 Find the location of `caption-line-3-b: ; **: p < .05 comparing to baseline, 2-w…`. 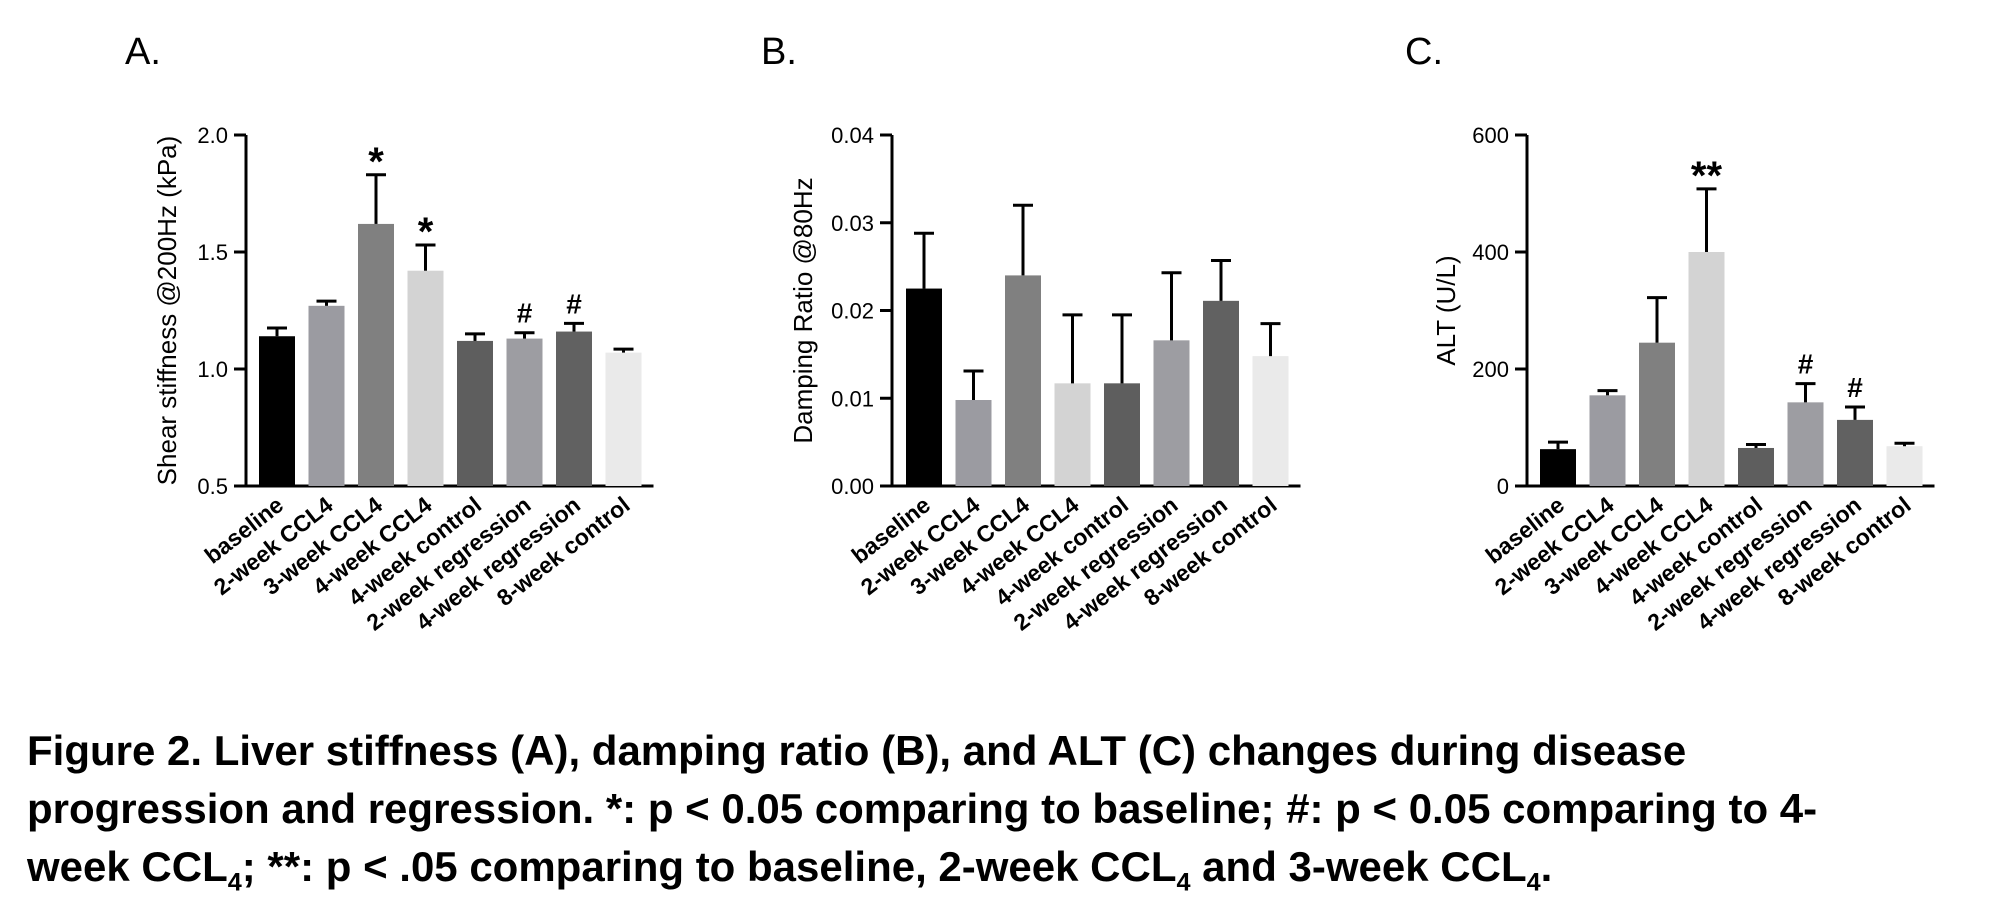

caption-line-3-b: ; **: p < .05 comparing to baseline, 2-w… is located at coordinates (709, 866).